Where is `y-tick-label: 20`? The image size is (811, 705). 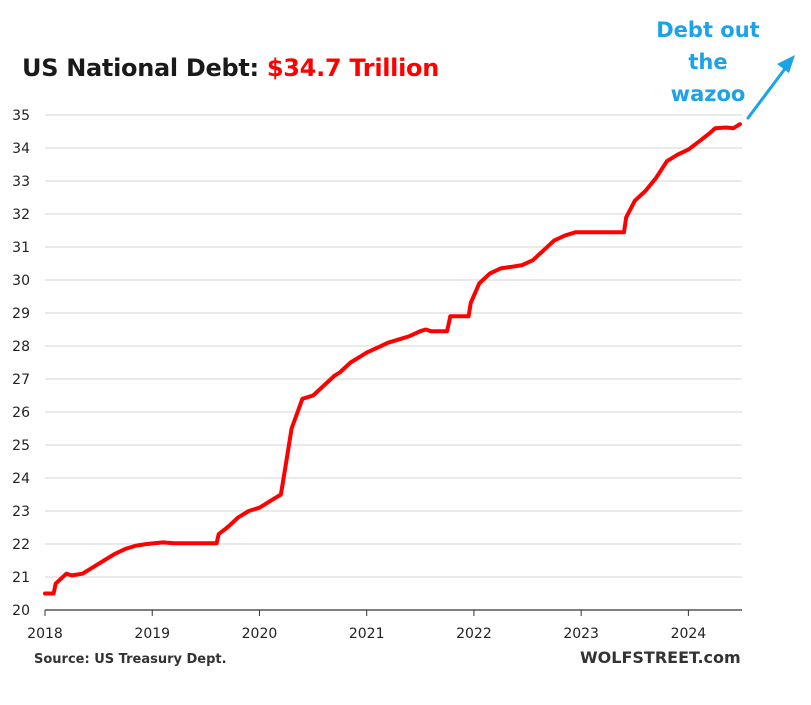 y-tick-label: 20 is located at coordinates (21, 611).